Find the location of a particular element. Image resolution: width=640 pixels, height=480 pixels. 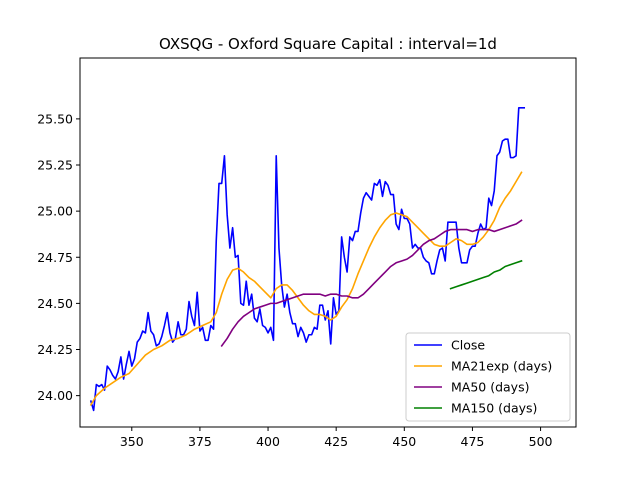

legend-label-ma50-days: MA50 (days) is located at coordinates (490, 387).